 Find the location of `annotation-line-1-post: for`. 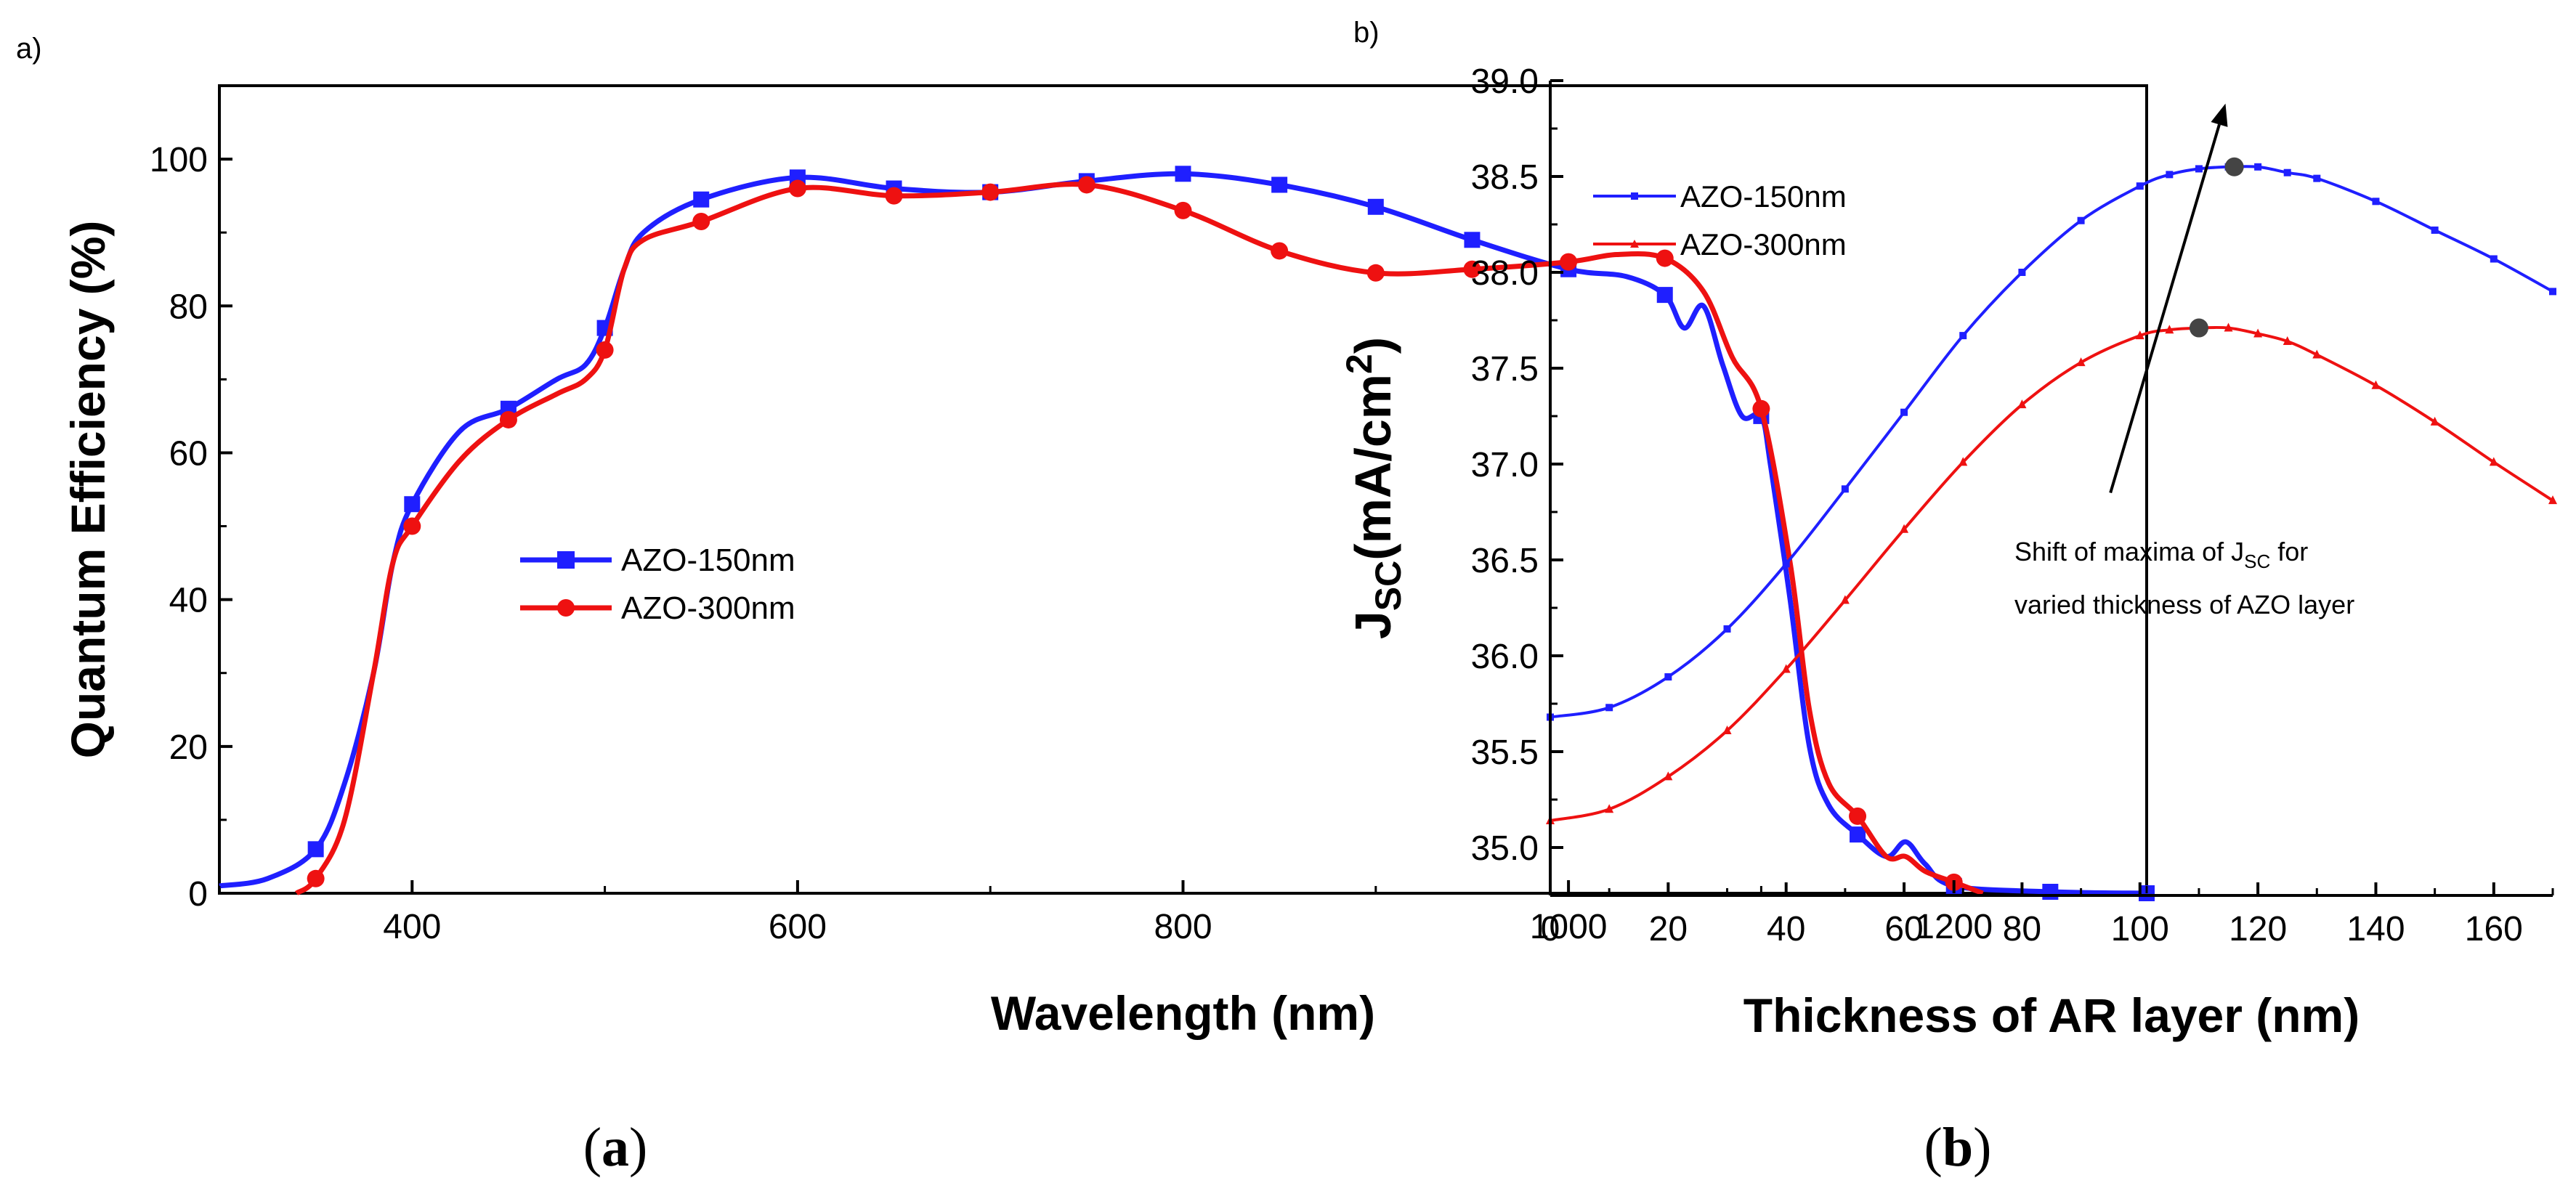

annotation-line-1-post: for is located at coordinates (2289, 551).